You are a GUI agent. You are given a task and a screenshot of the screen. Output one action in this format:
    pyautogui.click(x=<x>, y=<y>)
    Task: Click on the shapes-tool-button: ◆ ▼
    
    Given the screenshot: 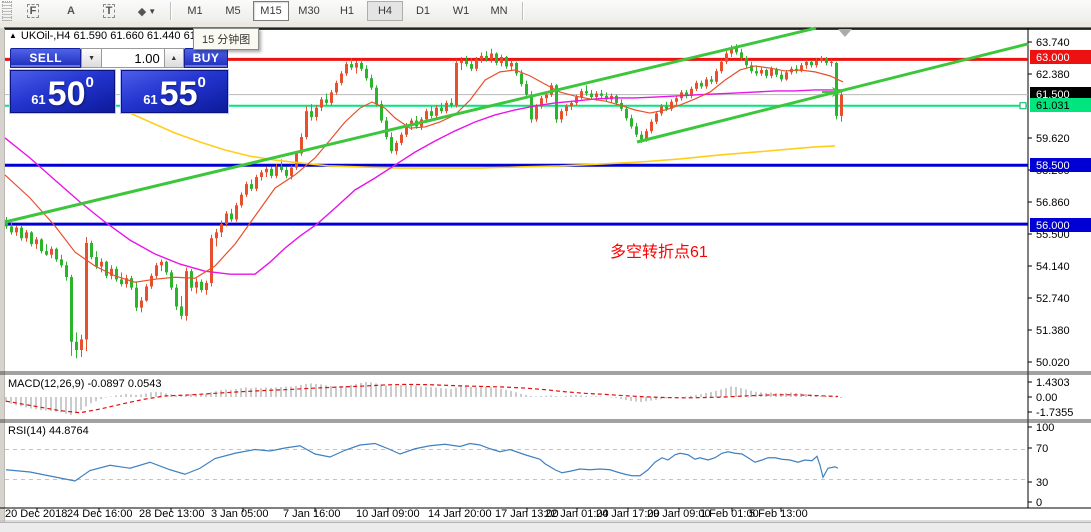 What is the action you would take?
    pyautogui.click(x=147, y=11)
    